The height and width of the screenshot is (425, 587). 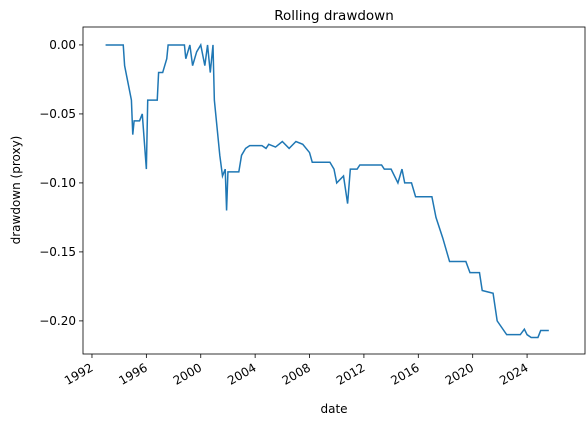 I want to click on y-tick-label: −0.10, so click(x=57, y=183).